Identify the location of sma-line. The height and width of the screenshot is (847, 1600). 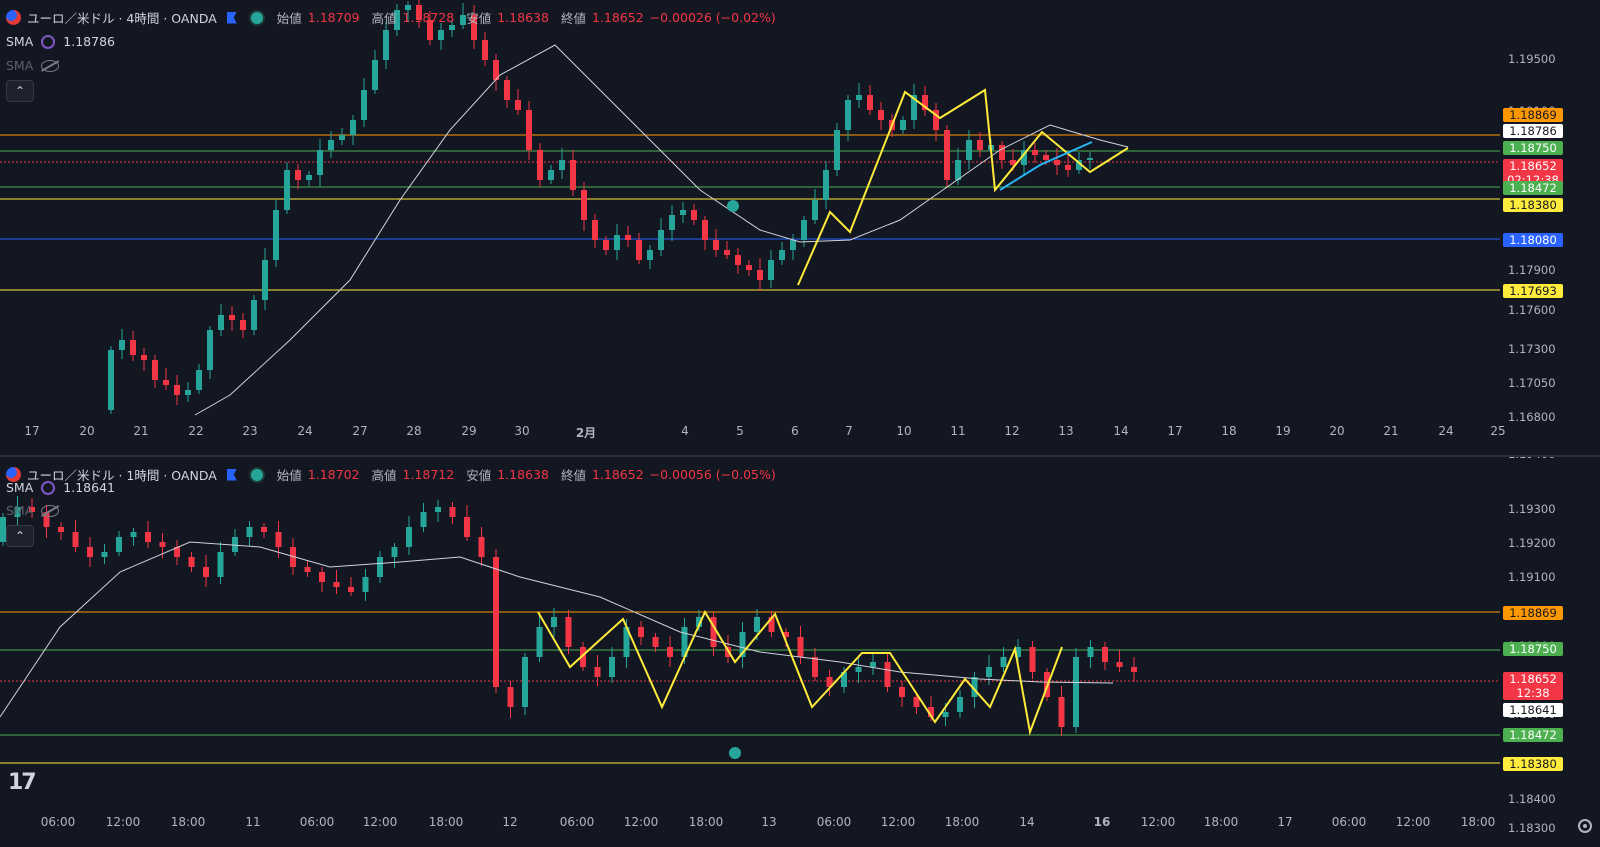
(557, 629).